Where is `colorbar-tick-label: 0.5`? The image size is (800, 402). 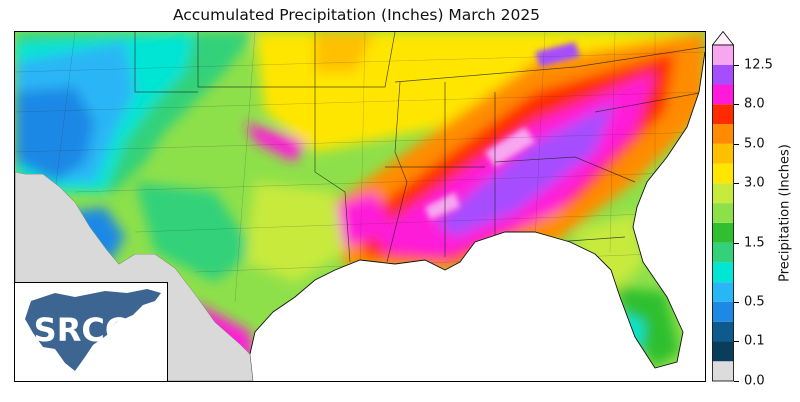 colorbar-tick-label: 0.5 is located at coordinates (754, 302).